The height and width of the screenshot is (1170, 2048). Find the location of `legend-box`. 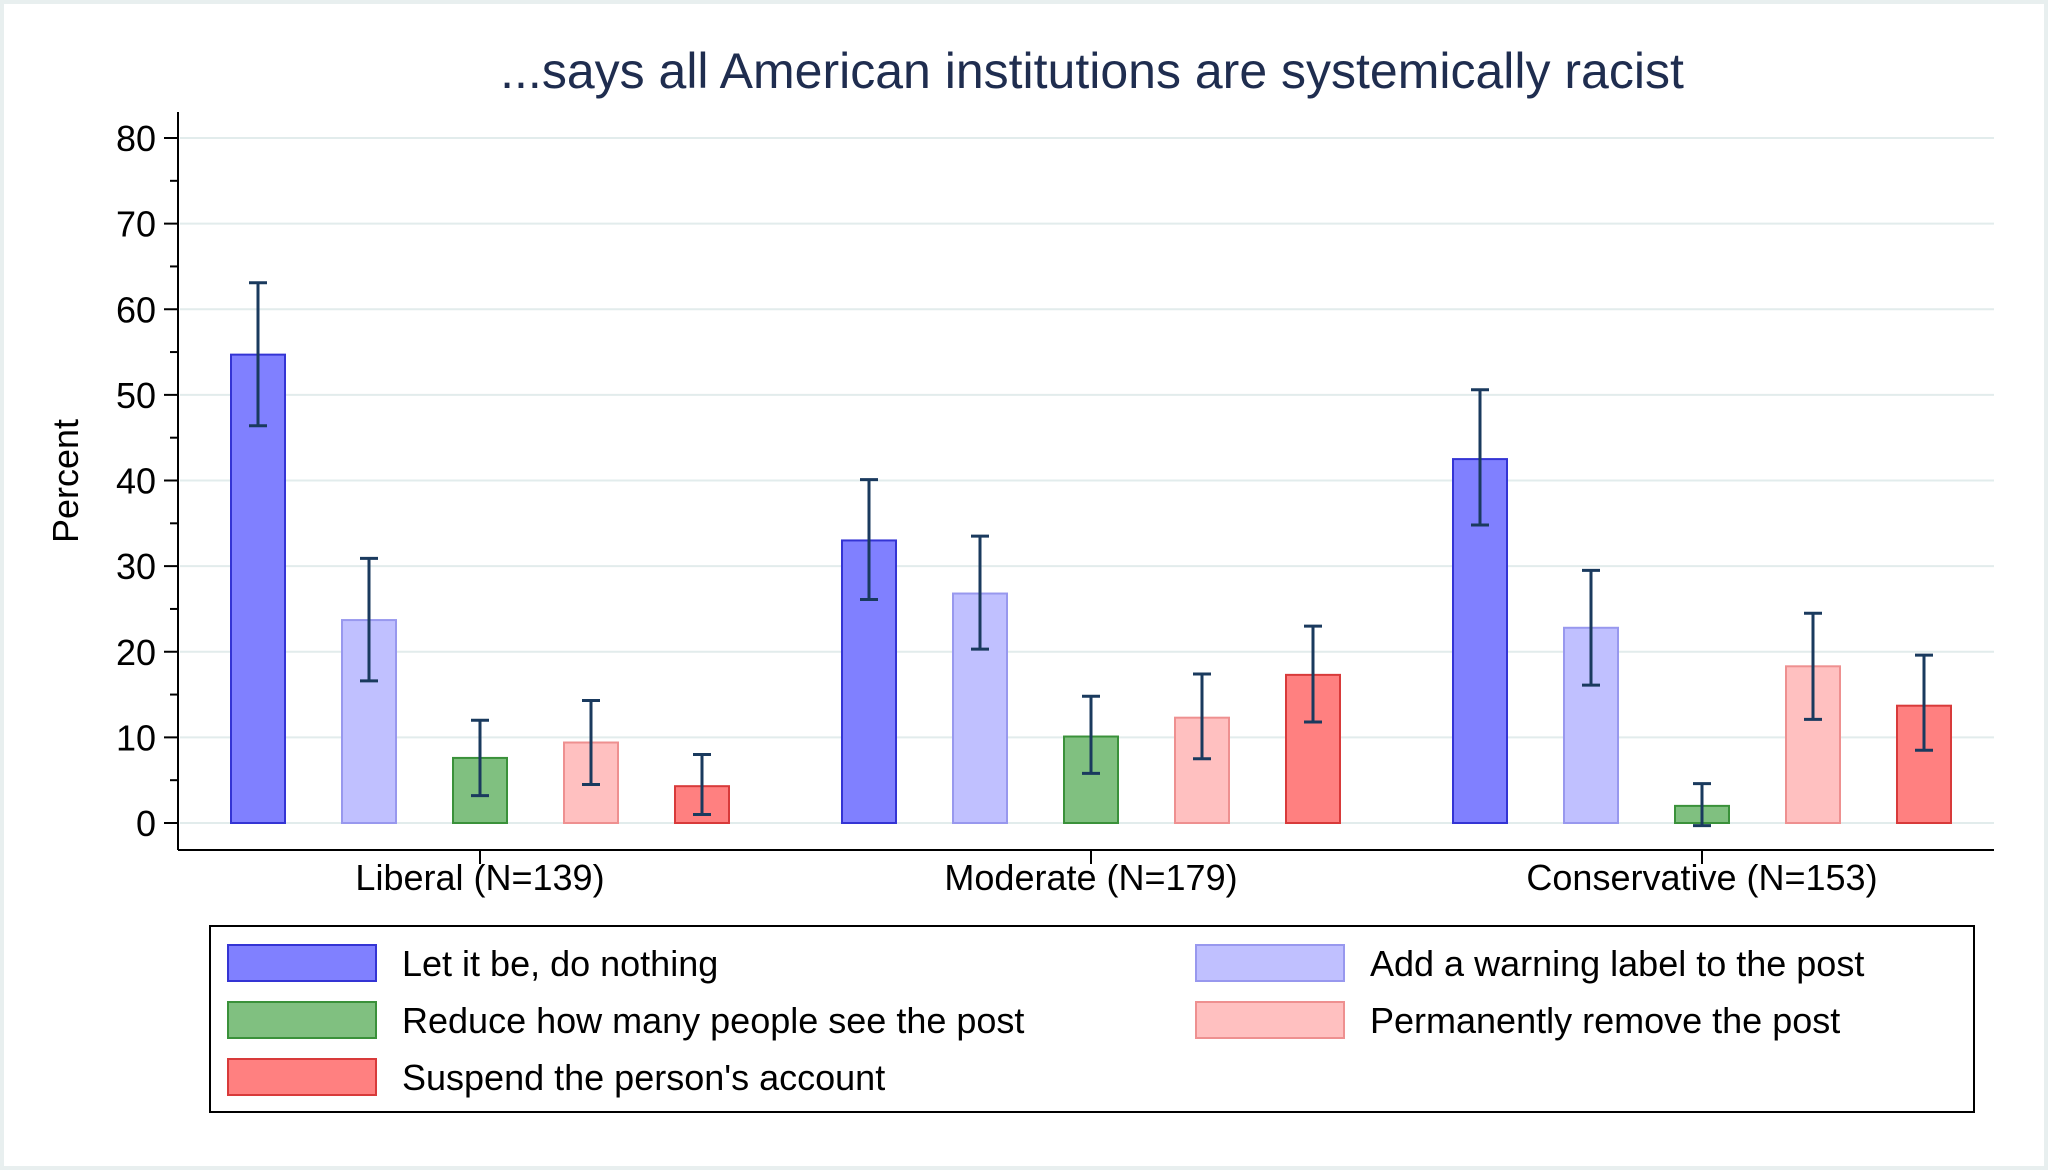

legend-box is located at coordinates (1092, 1019).